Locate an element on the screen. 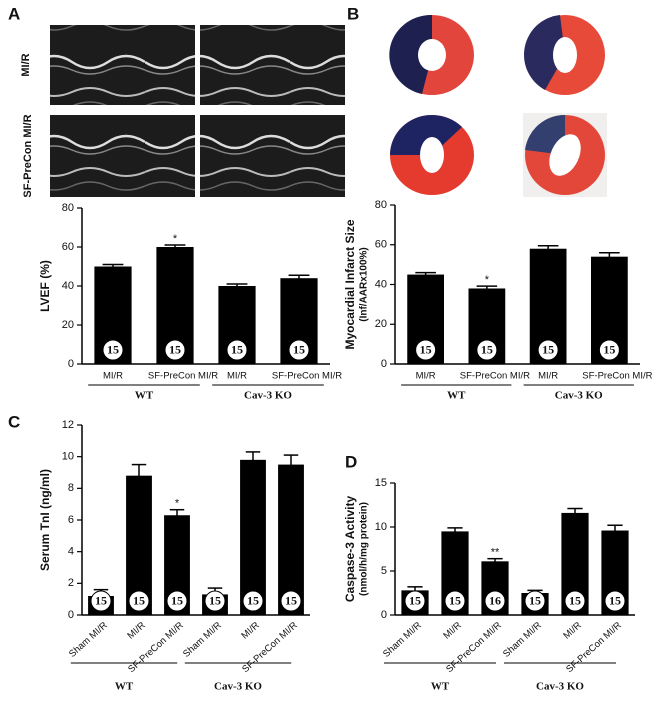 The height and width of the screenshot is (702, 655). y-axis-label: Myocardial Infarct Size is located at coordinates (350, 284).